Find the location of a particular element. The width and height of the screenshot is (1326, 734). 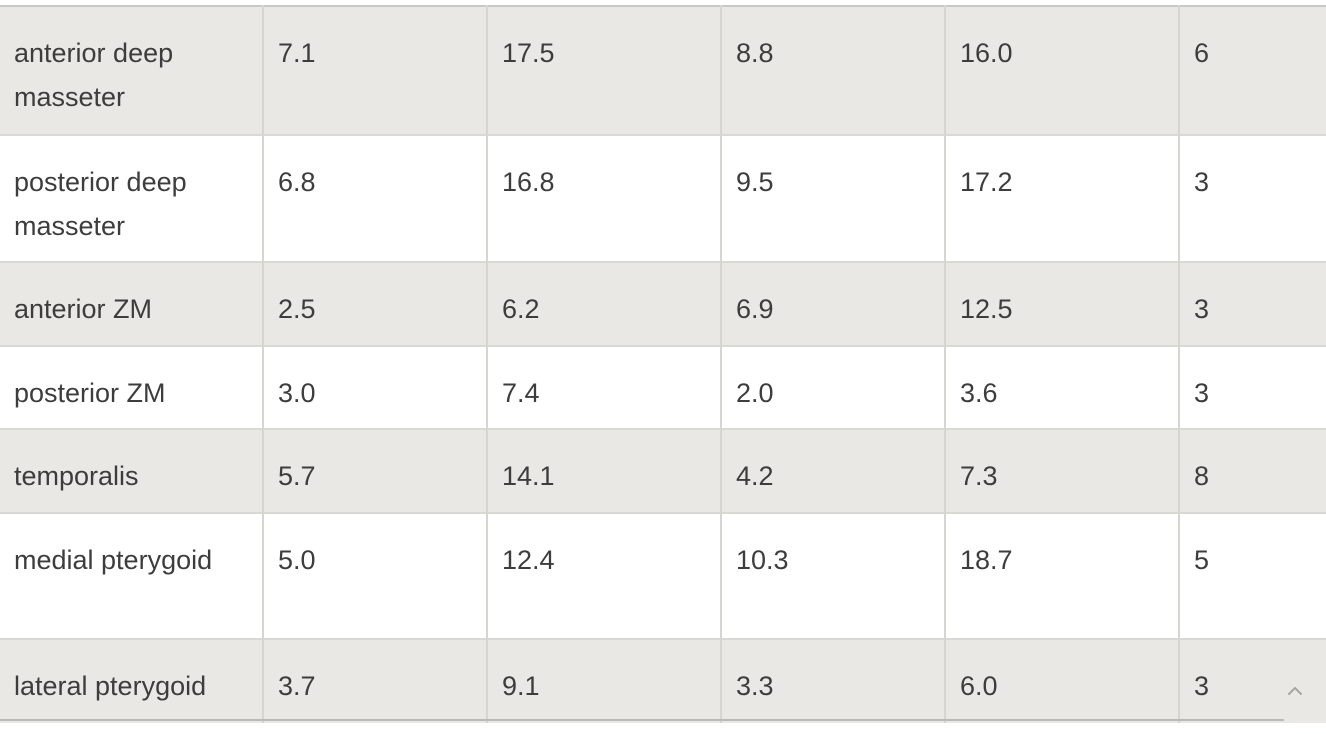

table-cell: 18.7 is located at coordinates (1061, 575).